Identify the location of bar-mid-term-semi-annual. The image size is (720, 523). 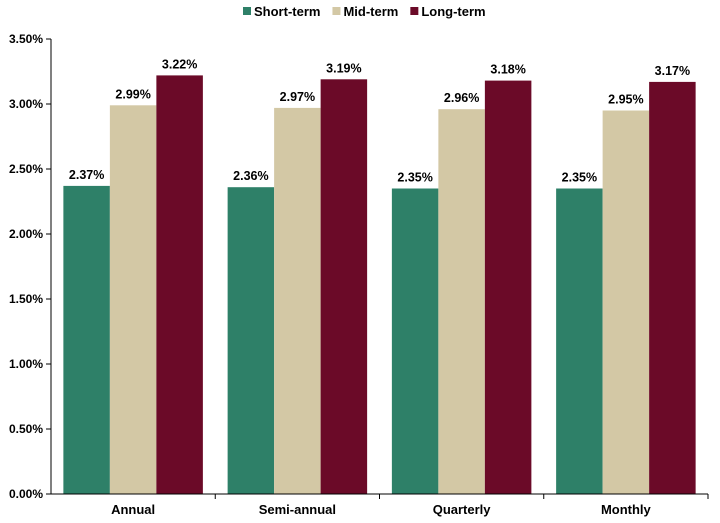
(297, 301).